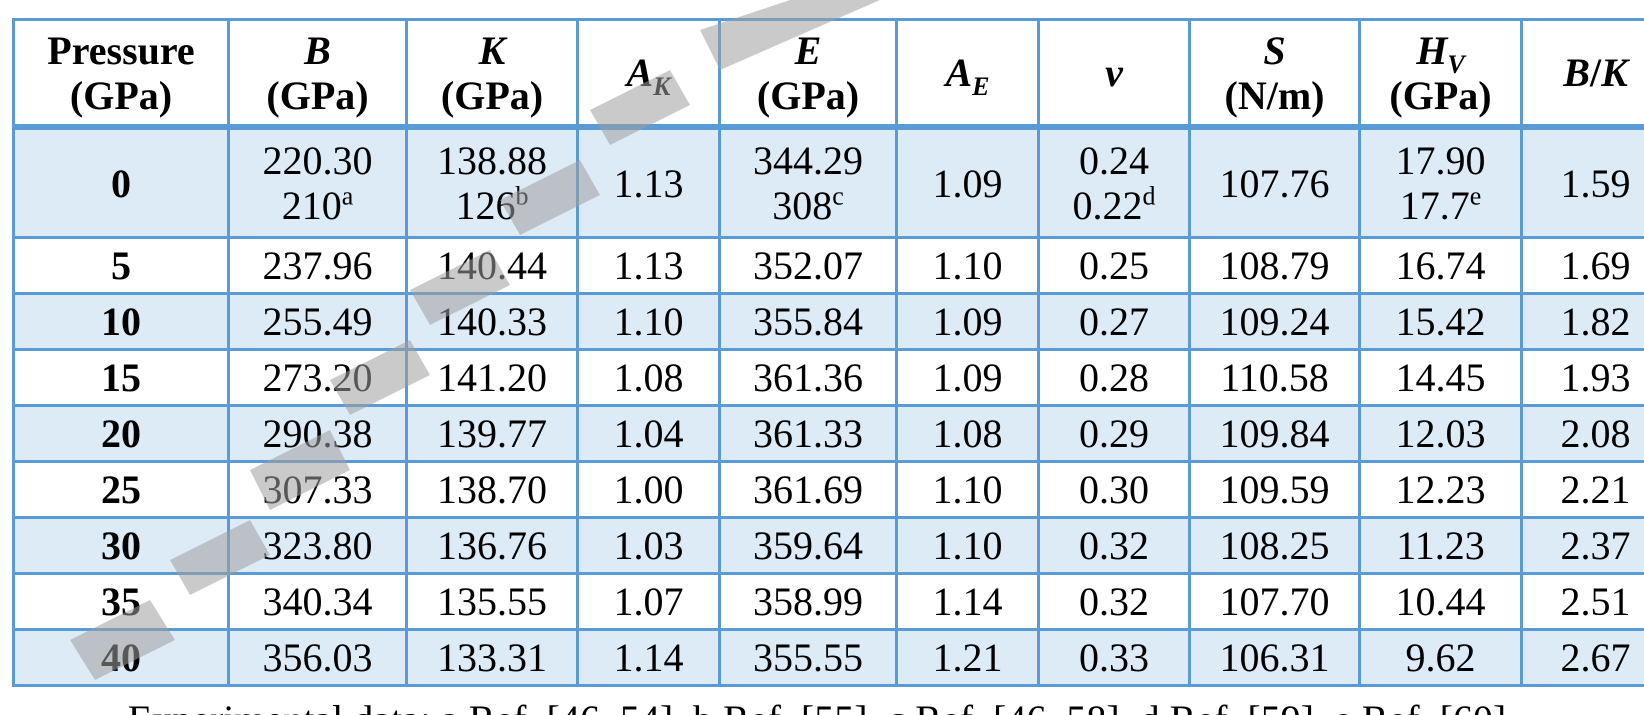 The image size is (1644, 715). I want to click on cell-pressure: 40, so click(121, 657).